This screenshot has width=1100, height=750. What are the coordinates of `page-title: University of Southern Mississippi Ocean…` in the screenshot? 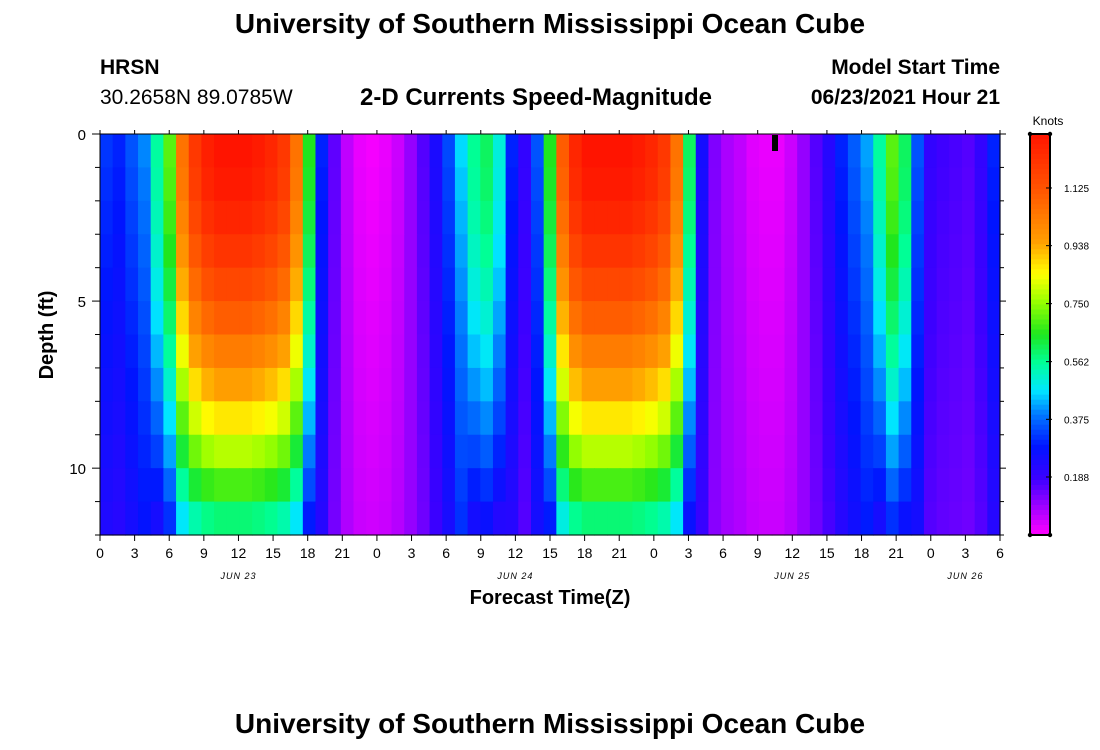 It's located at (550, 23).